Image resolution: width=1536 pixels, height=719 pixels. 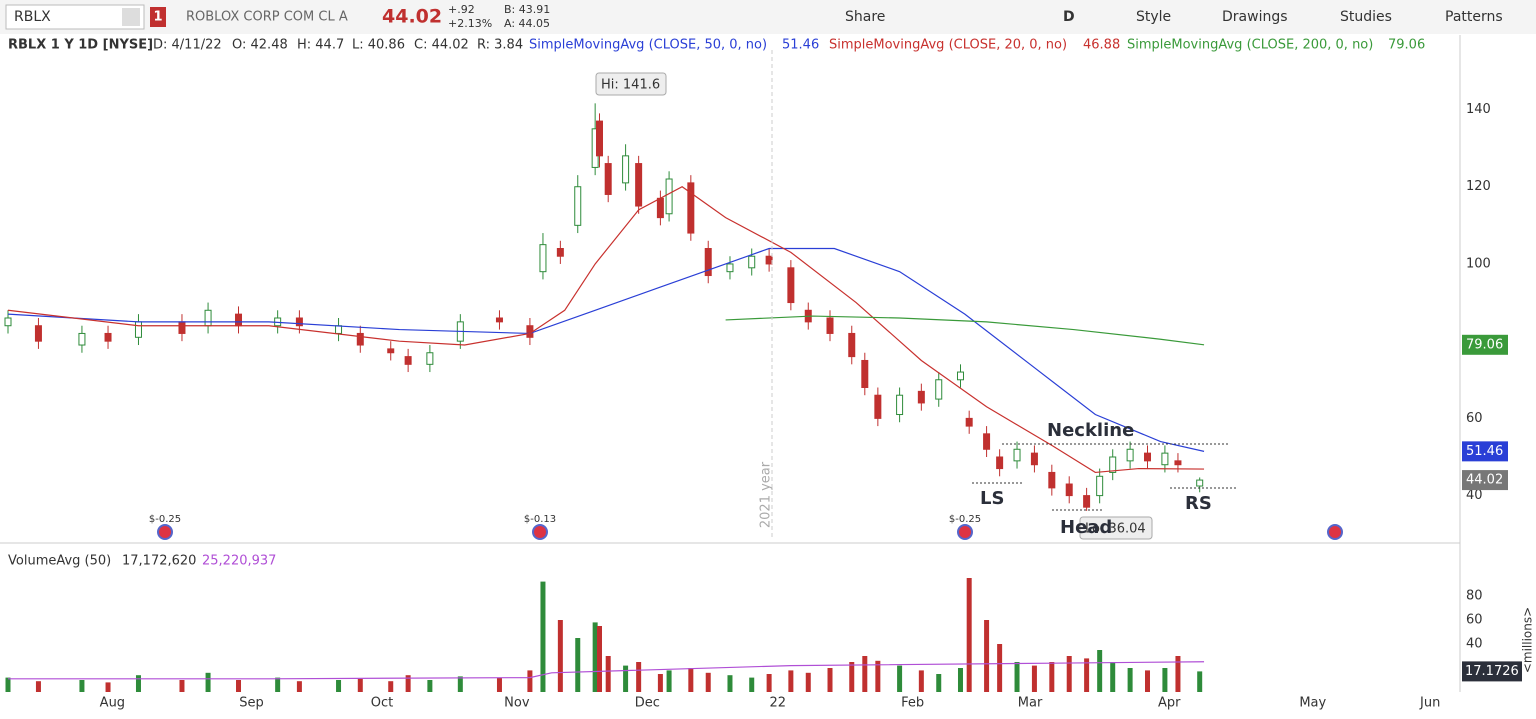 I want to click on volume-label-box, so click(x=1492, y=671).